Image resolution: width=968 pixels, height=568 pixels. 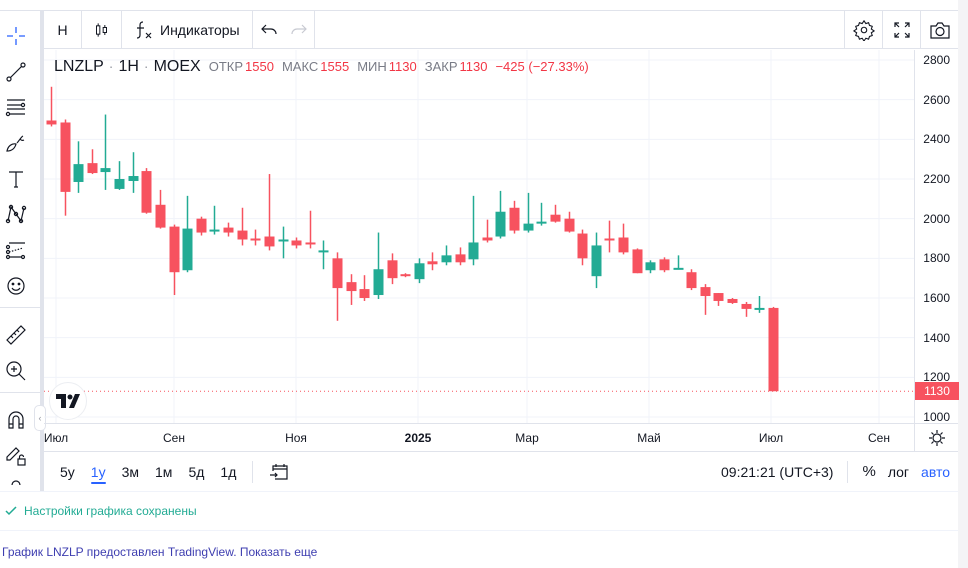 I want to click on legend-high-value: 1555, so click(x=335, y=66).